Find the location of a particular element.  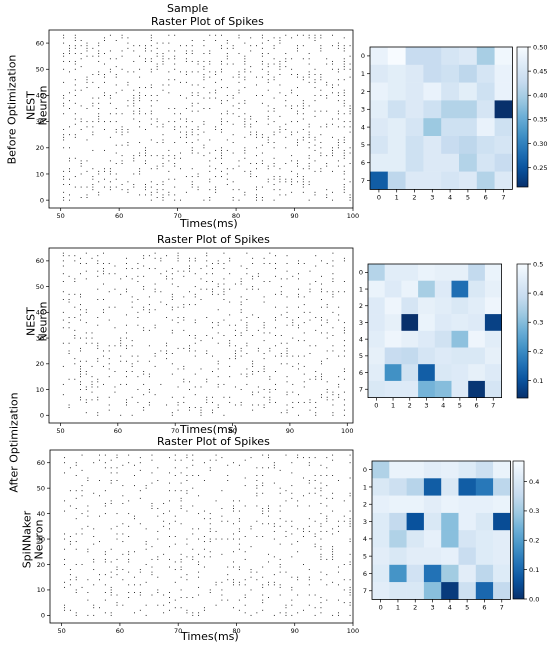

x-tick-label: 60 is located at coordinates (119, 216).